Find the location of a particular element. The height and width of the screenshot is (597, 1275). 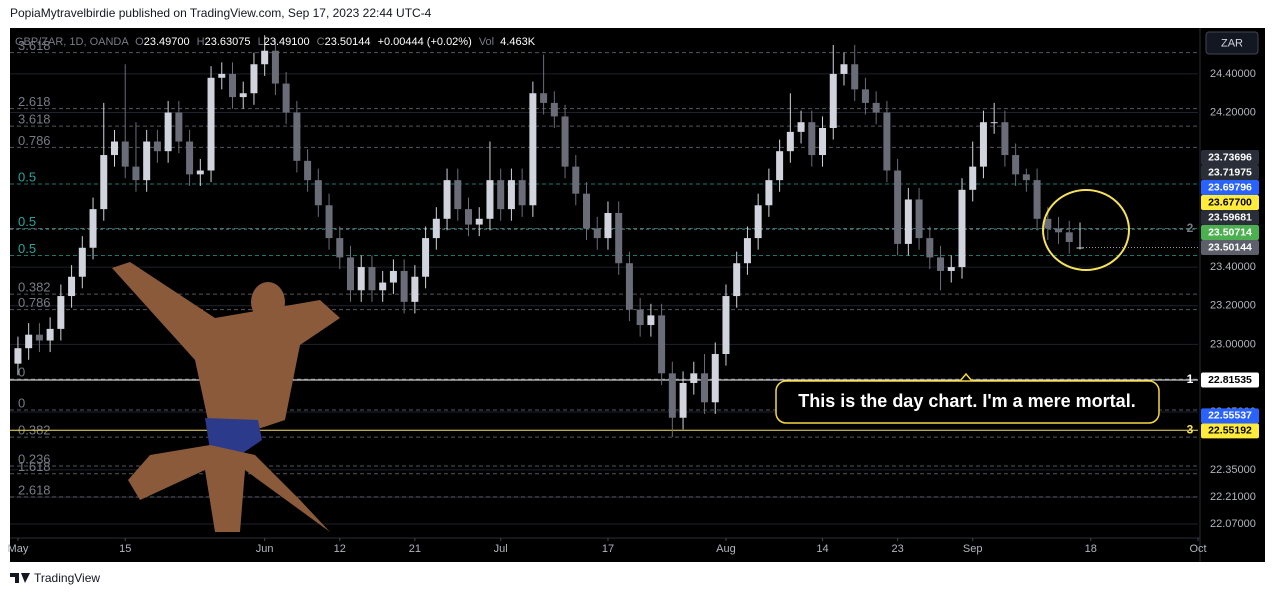

price-tag-label: 23.67700 is located at coordinates (1230, 202).